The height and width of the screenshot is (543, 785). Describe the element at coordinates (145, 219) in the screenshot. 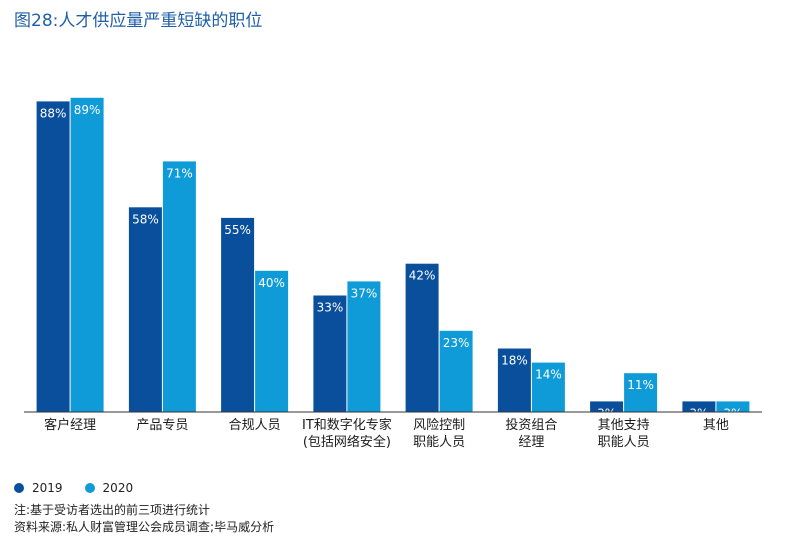

I see `data-label-2019-1: 58%` at that location.